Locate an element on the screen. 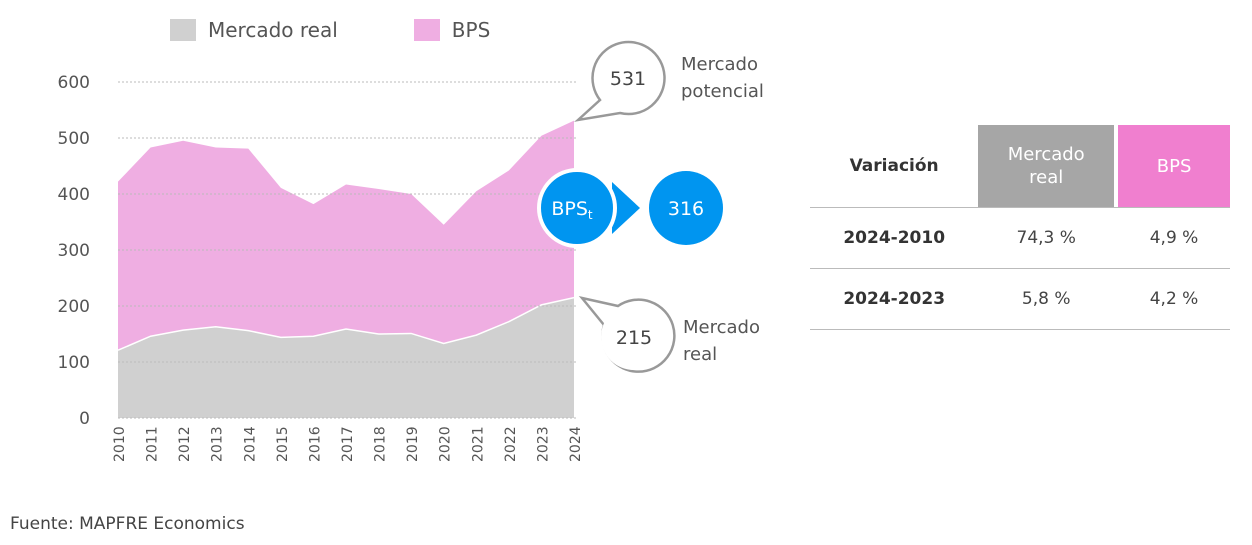  row-period: 2024-2023 is located at coordinates (894, 299).